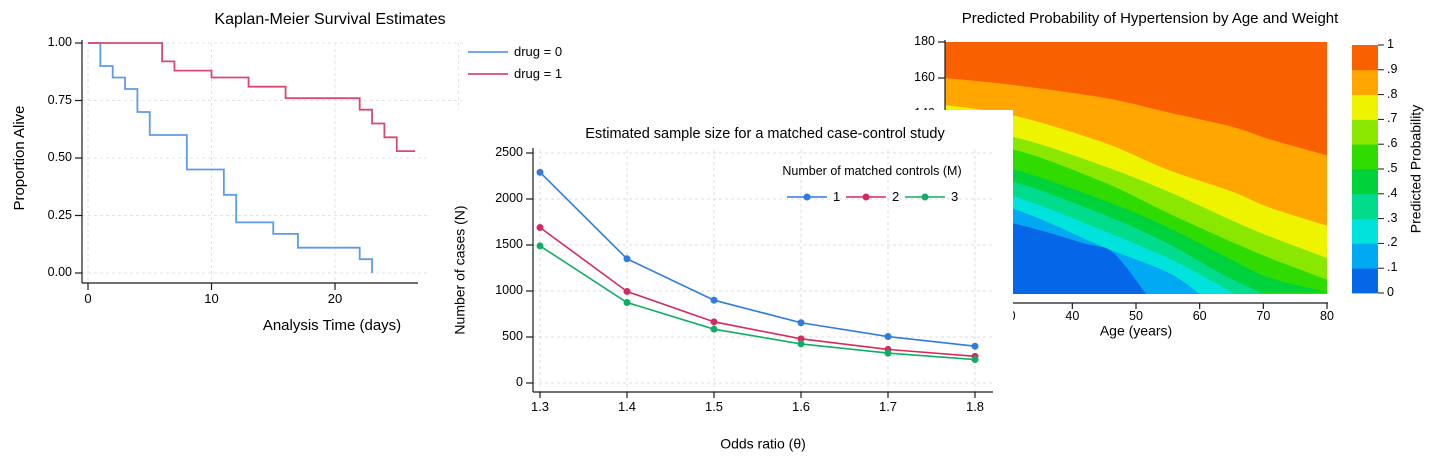 The width and height of the screenshot is (1430, 470). I want to click on sample-x-tick-label: 1.6, so click(801, 406).